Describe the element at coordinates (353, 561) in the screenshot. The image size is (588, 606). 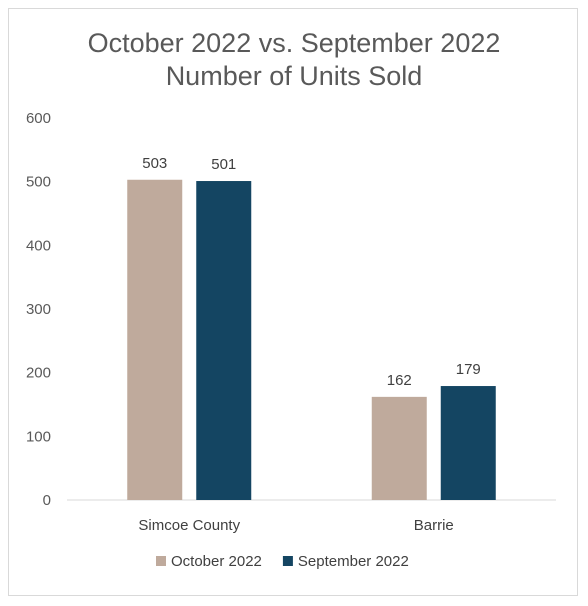
I see `legend-label: September 2022` at that location.